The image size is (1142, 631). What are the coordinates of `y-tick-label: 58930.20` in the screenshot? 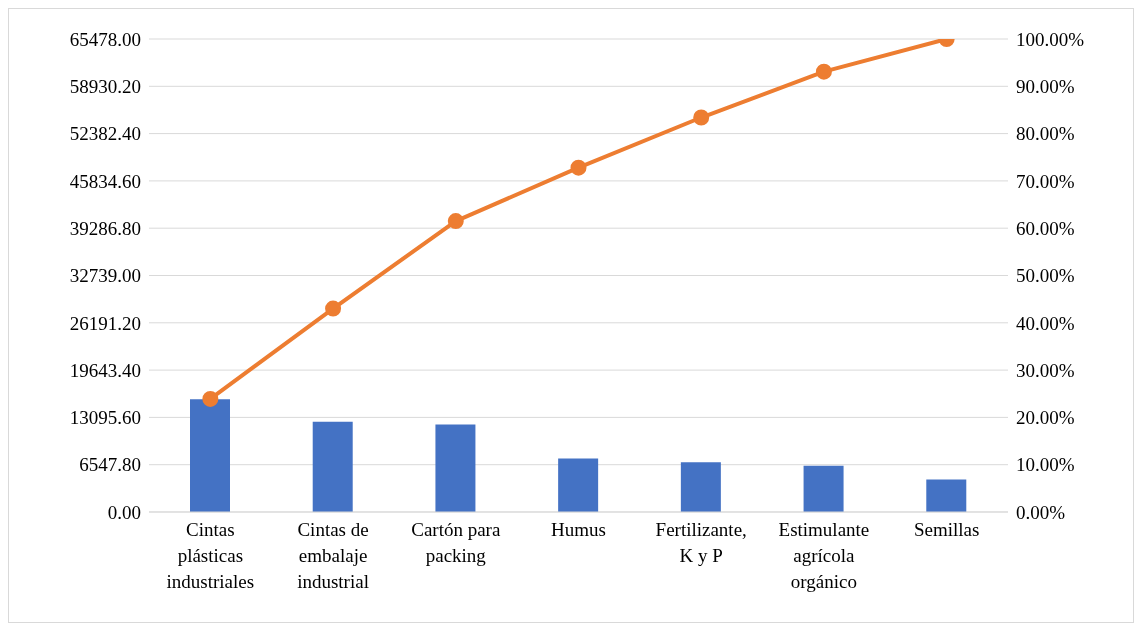 It's located at (105, 87).